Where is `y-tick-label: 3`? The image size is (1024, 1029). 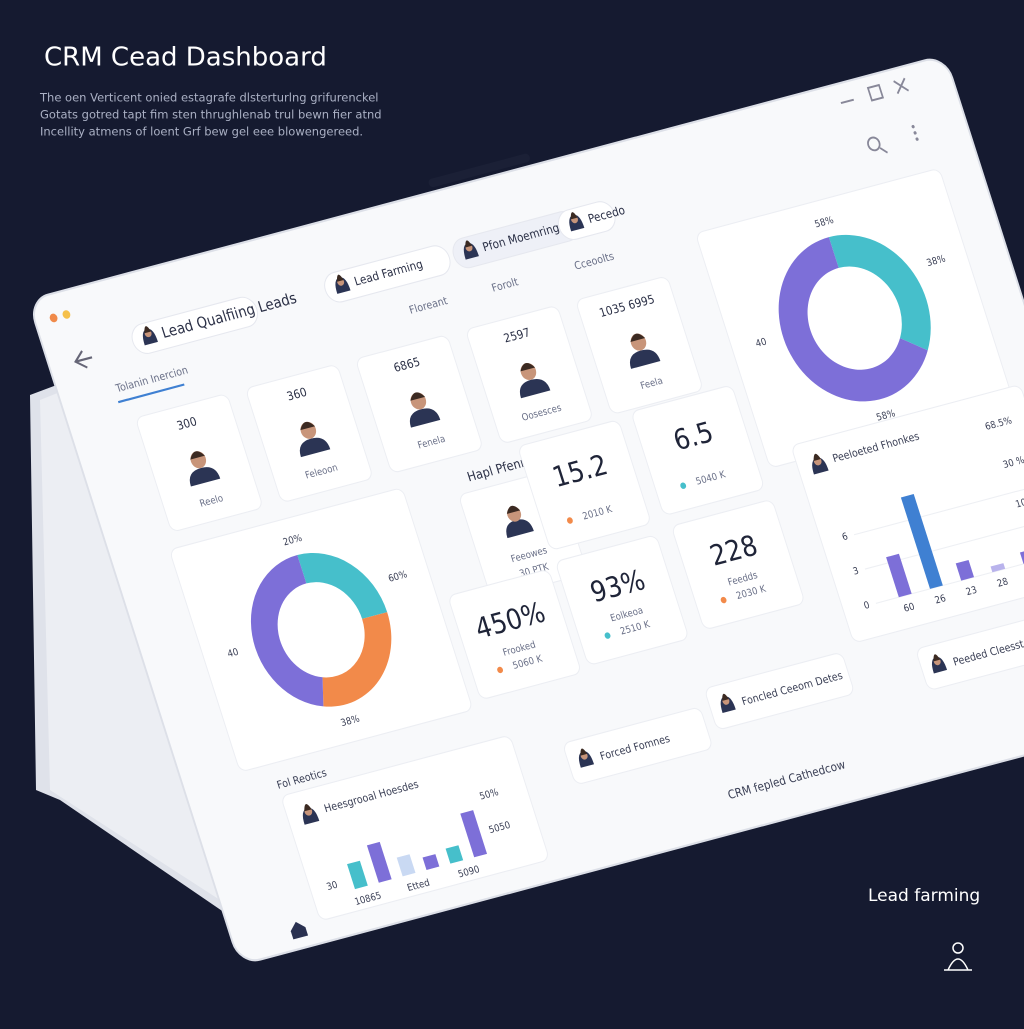 y-tick-label: 3 is located at coordinates (856, 571).